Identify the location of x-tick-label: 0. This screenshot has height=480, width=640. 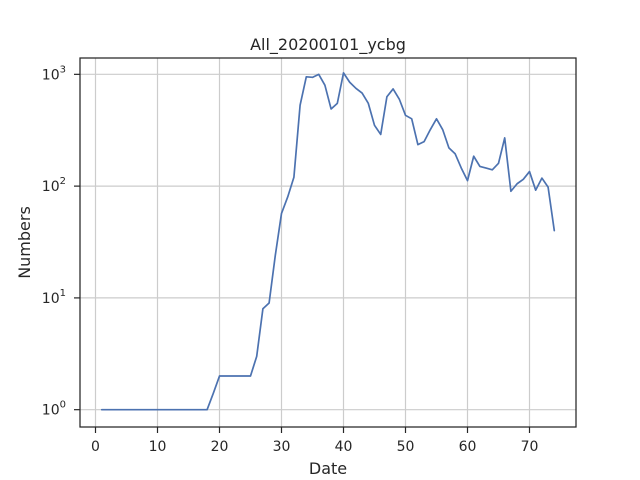
(95, 447).